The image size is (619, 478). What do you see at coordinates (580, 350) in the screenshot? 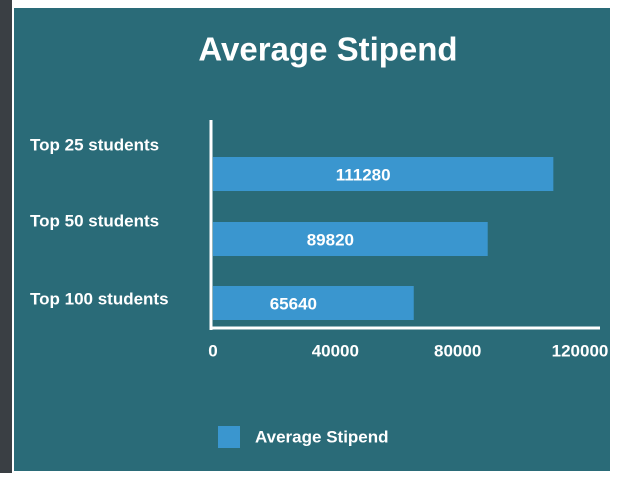
I see `x-tick-label: 120000` at bounding box center [580, 350].